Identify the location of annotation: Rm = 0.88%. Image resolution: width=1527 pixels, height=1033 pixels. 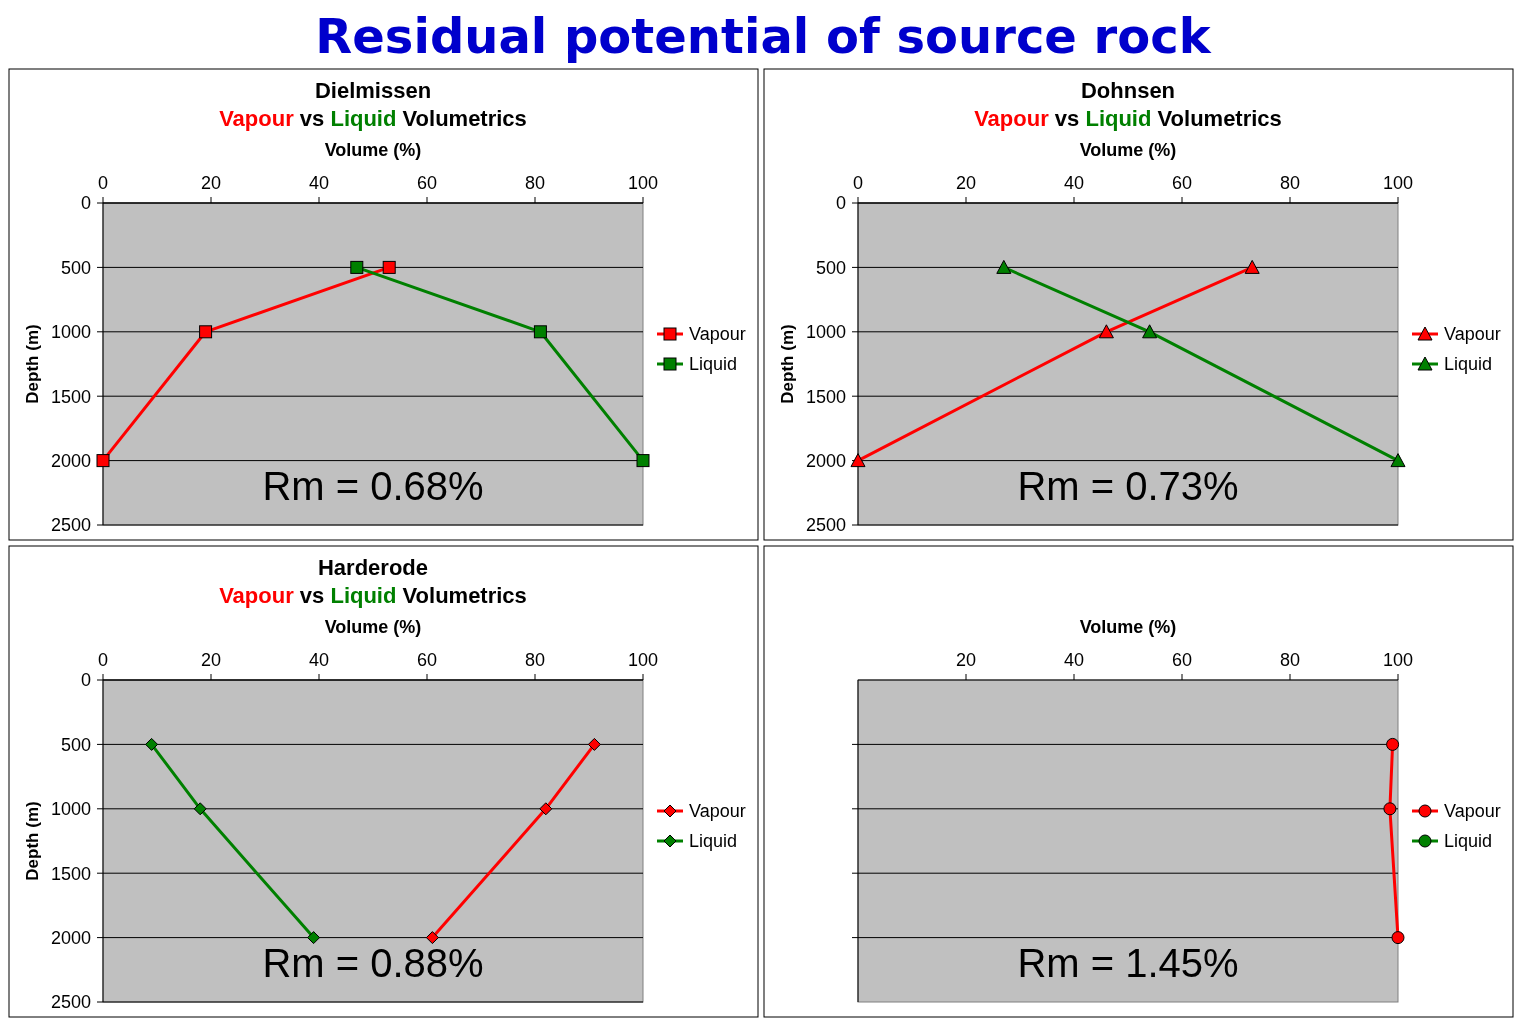
(373, 963).